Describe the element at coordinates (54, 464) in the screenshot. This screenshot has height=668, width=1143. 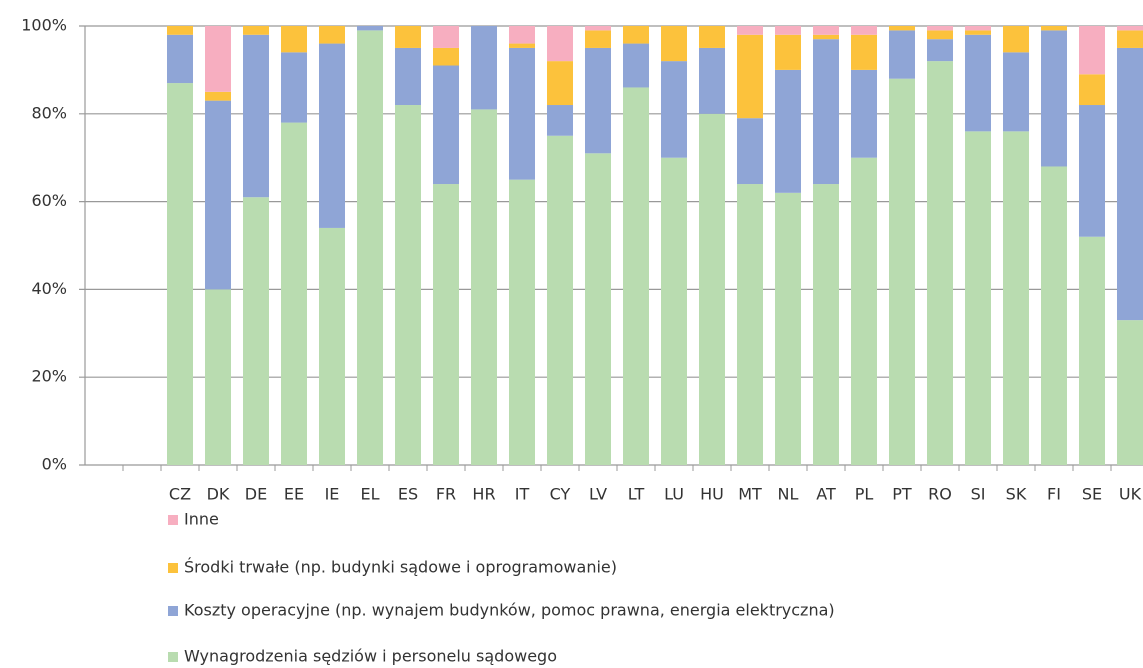
I see `y-tick-label: 0%` at that location.